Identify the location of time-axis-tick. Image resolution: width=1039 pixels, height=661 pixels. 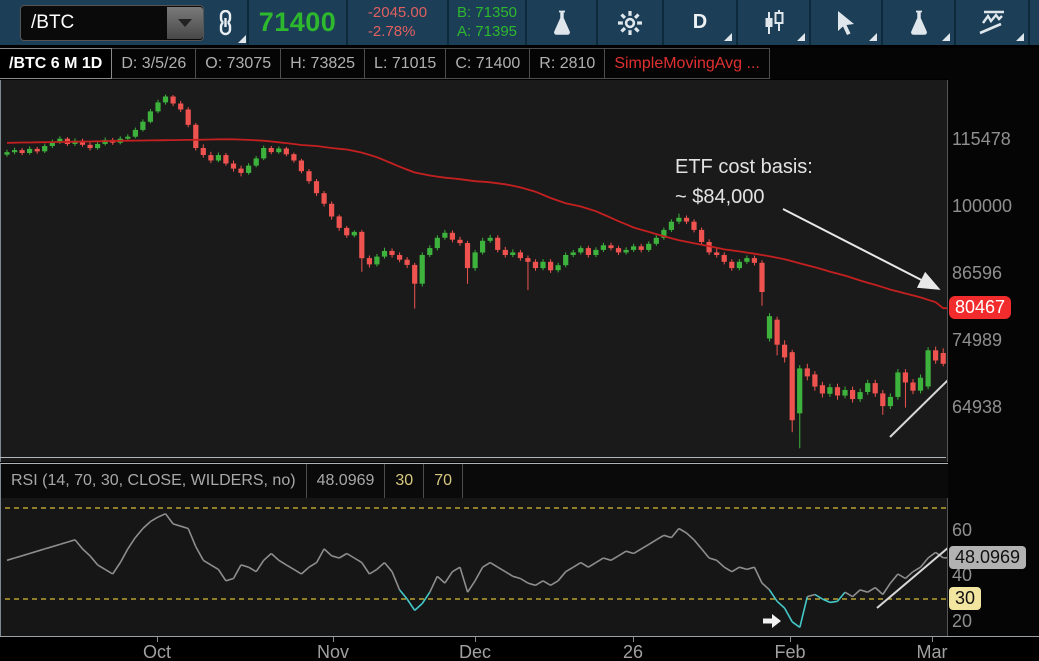
(475, 639).